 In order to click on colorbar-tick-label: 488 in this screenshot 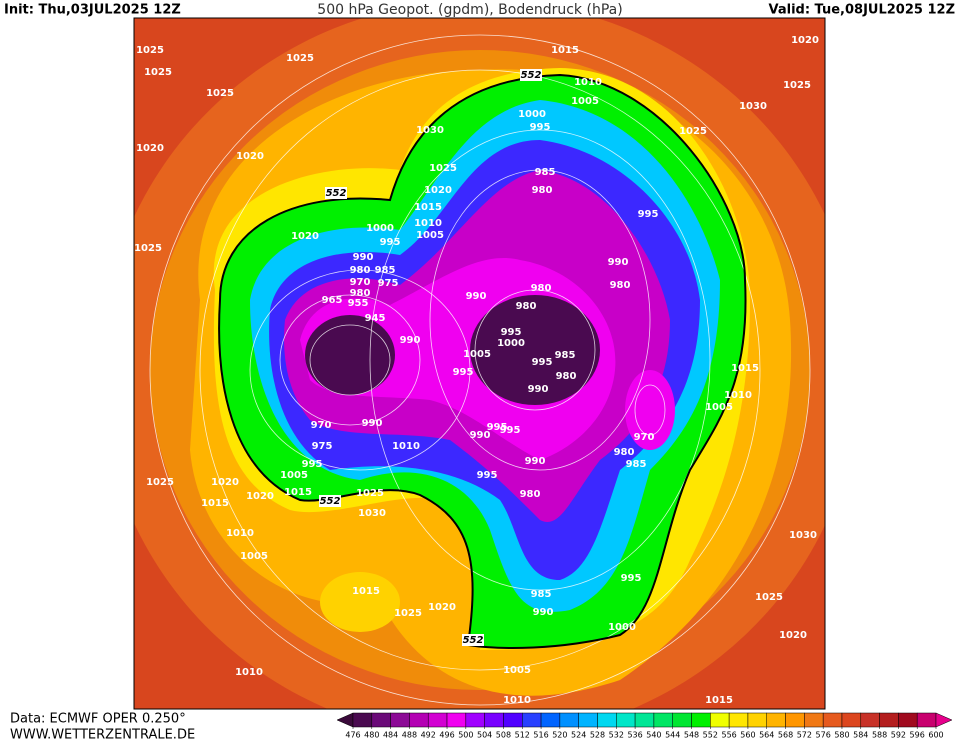, I will do `click(409, 735)`.